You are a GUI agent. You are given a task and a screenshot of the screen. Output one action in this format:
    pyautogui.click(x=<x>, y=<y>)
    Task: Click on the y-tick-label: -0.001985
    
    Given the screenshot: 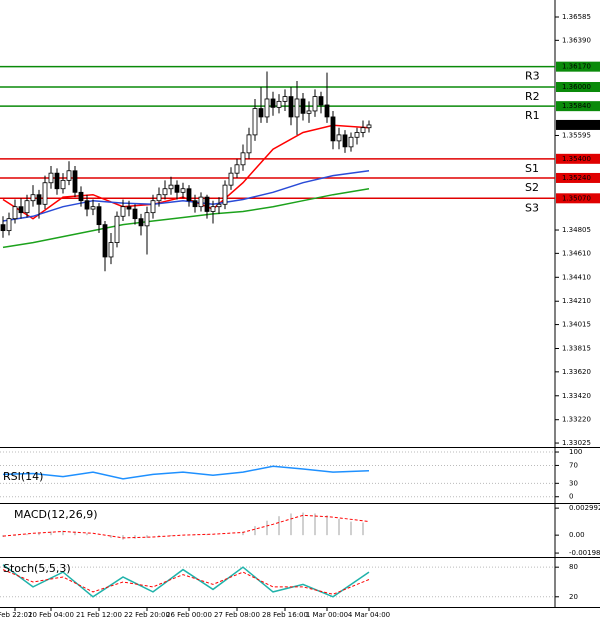 What is the action you would take?
    pyautogui.click(x=584, y=553)
    